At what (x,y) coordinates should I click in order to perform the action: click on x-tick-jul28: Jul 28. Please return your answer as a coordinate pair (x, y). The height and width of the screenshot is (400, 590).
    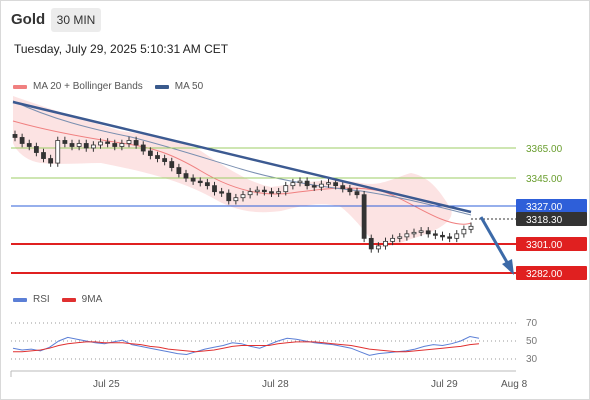
    Looking at the image, I should click on (275, 384).